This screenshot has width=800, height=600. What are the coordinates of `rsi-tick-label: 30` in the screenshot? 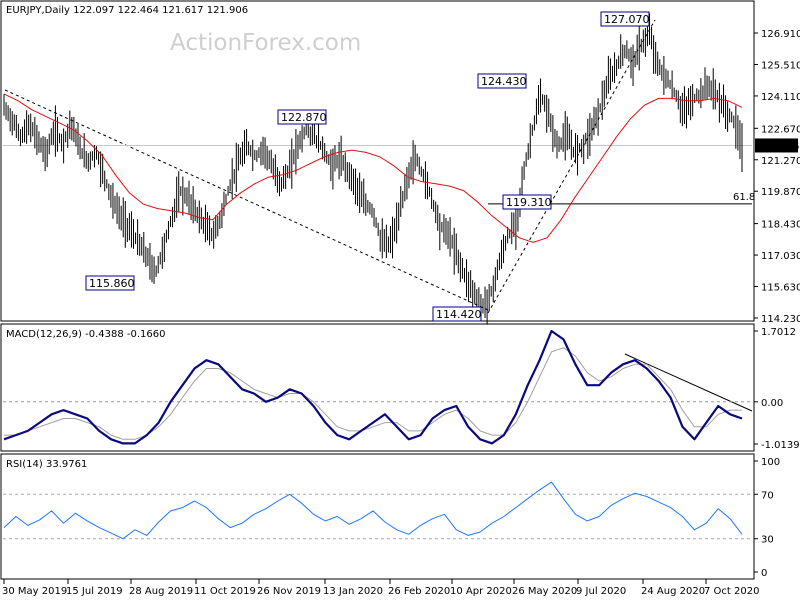 It's located at (767, 540).